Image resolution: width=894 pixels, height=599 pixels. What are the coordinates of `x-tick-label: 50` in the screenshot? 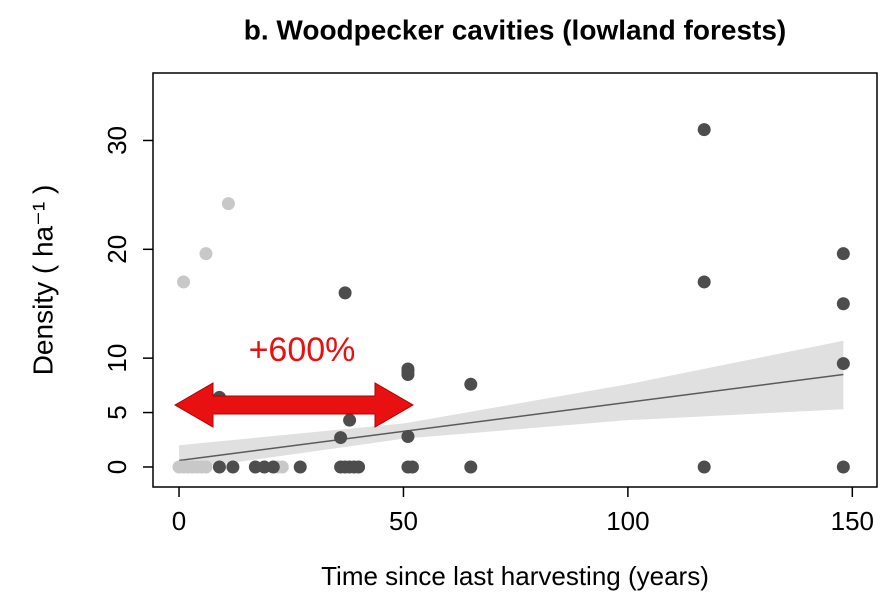 It's located at (403, 521).